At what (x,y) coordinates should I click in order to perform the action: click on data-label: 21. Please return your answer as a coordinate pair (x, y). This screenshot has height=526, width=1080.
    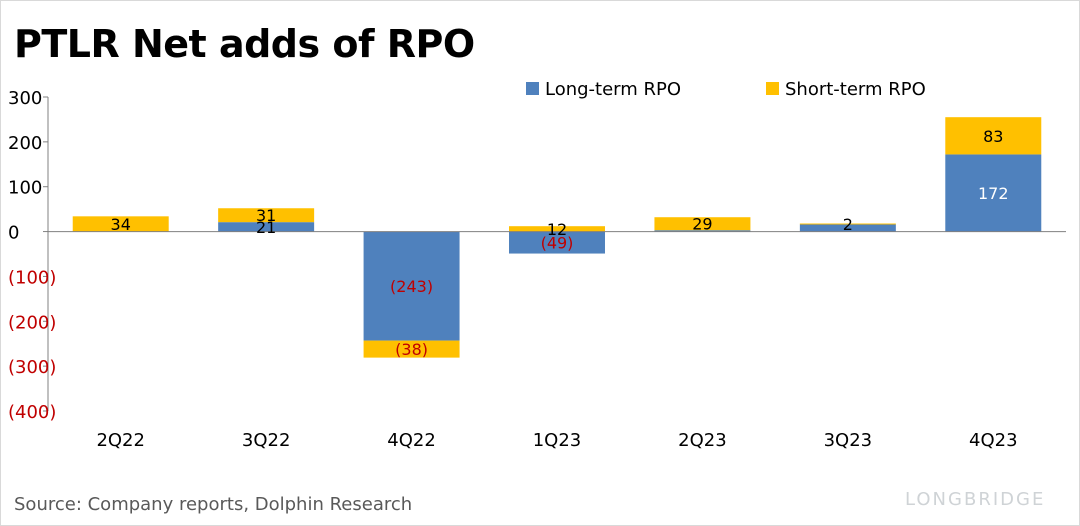
    Looking at the image, I should click on (266, 227).